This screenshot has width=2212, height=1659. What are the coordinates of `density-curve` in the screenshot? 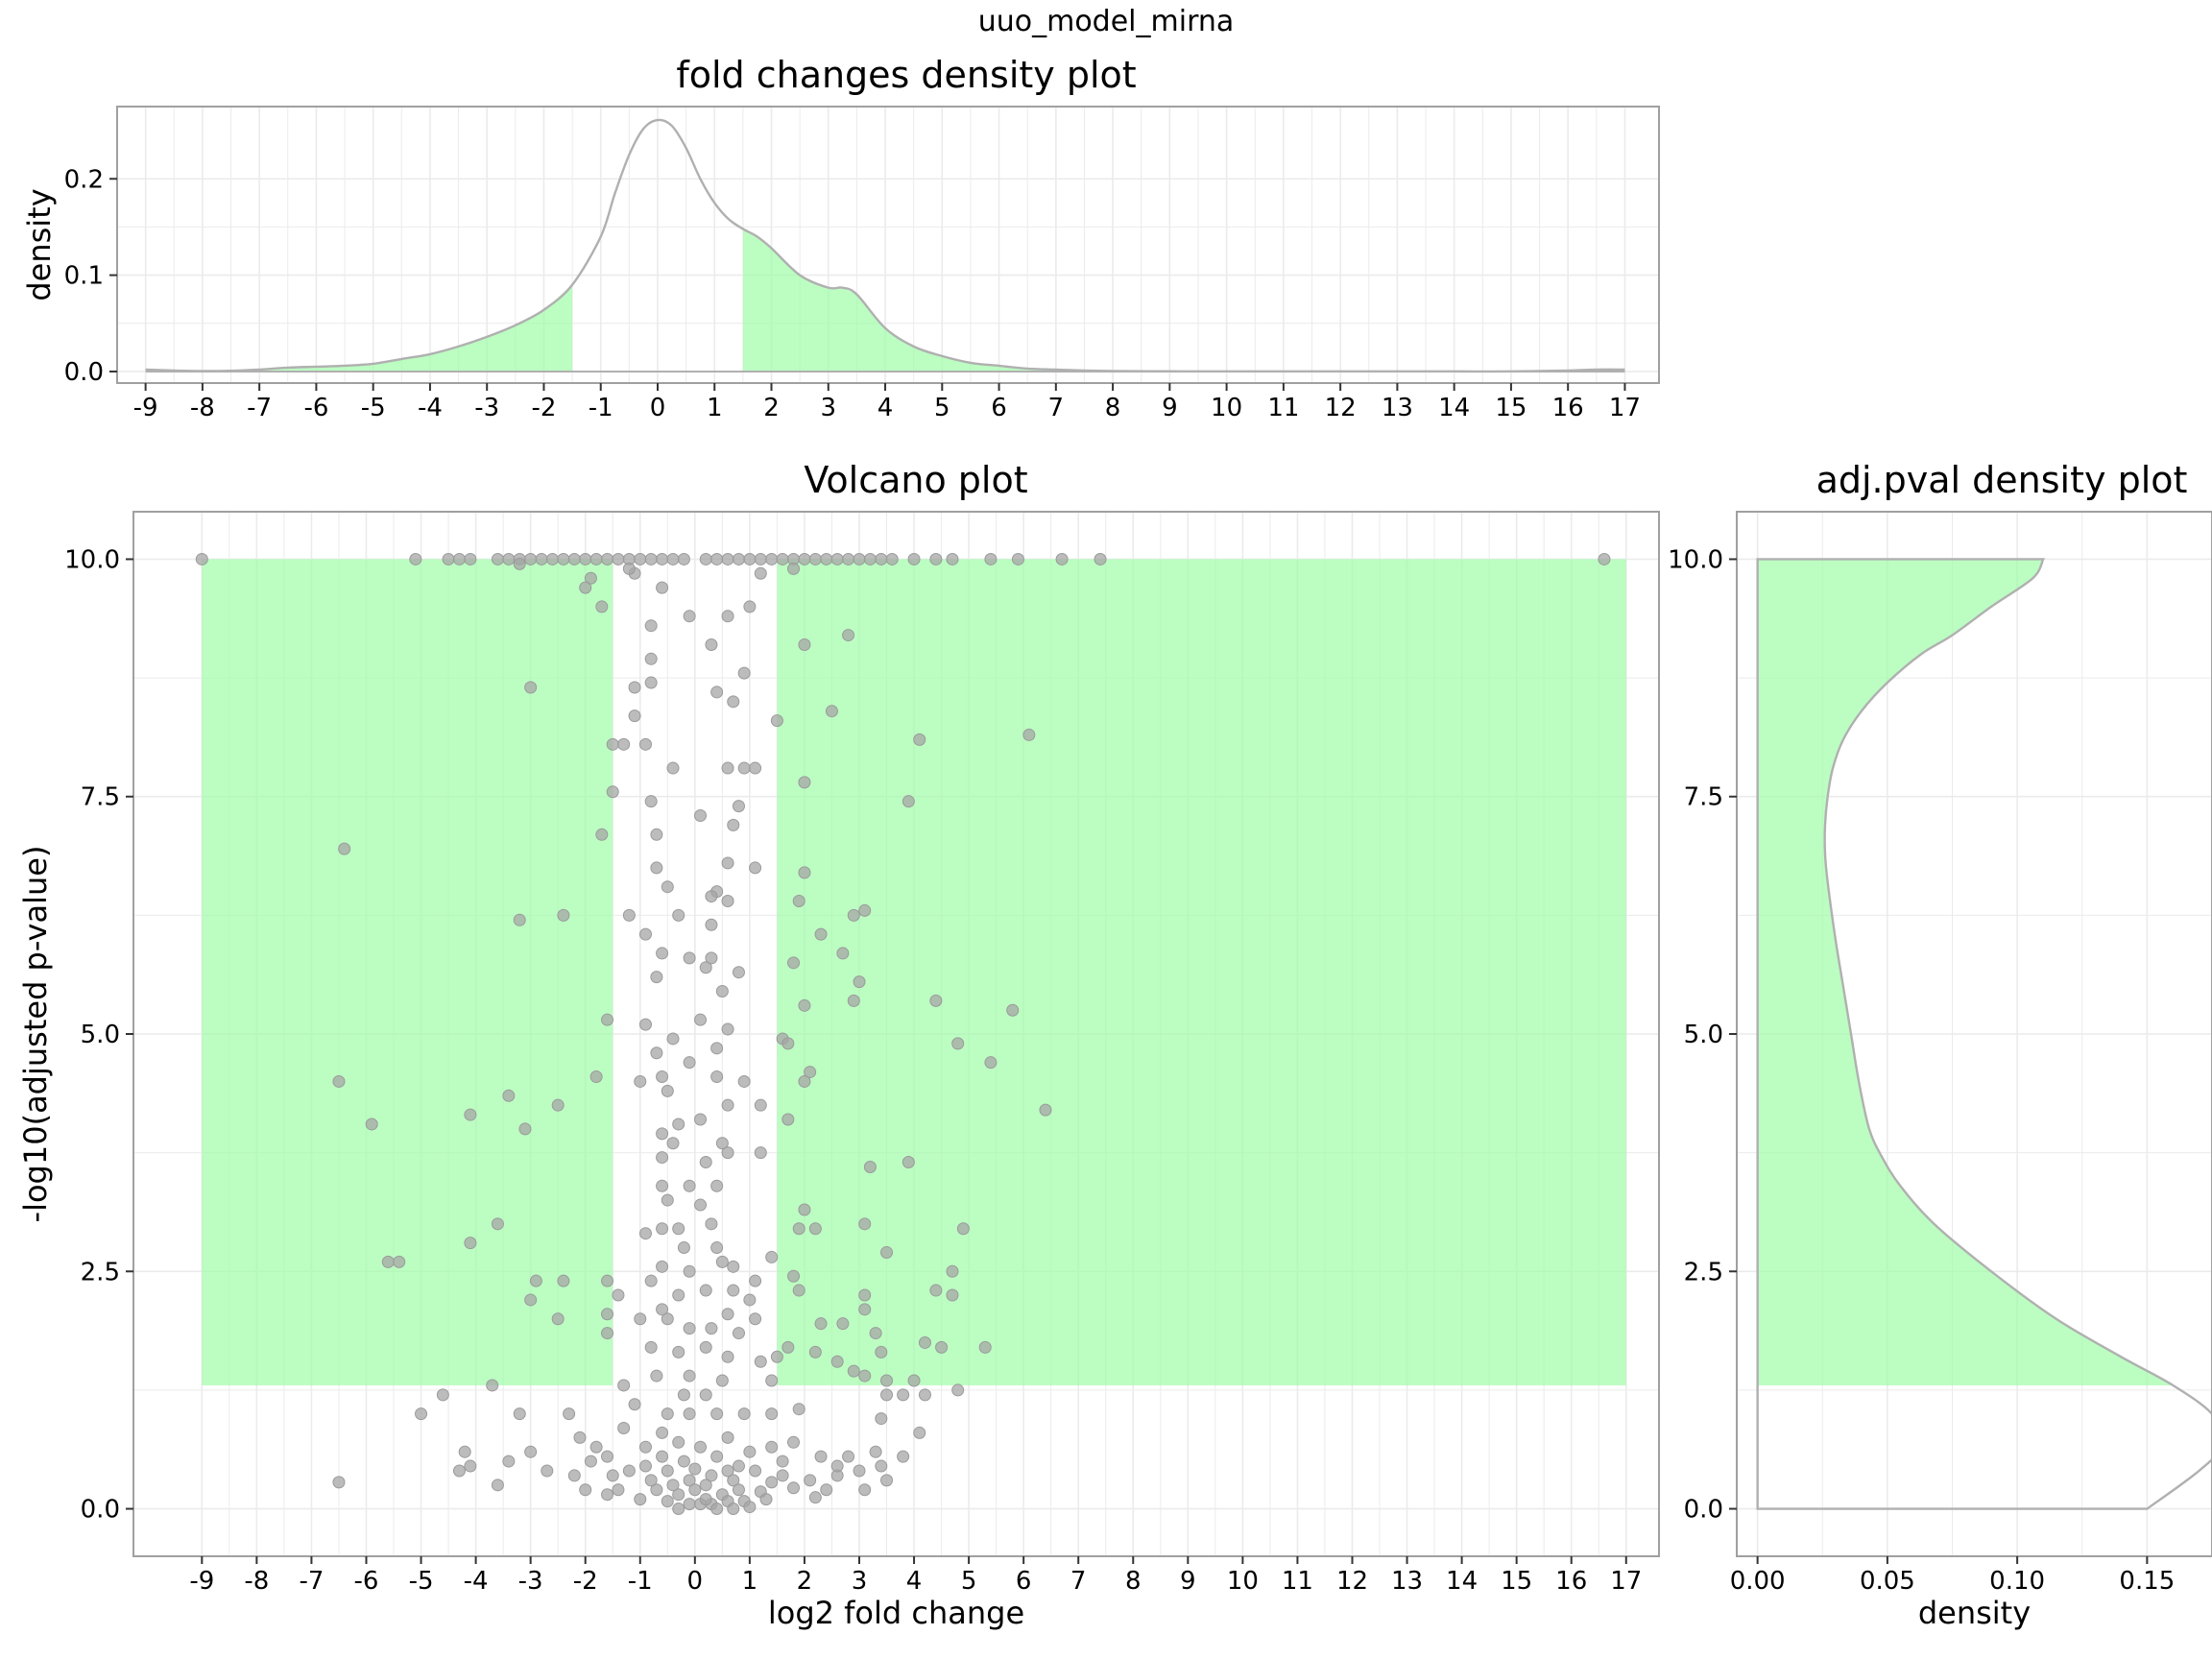 It's located at (1984, 1034).